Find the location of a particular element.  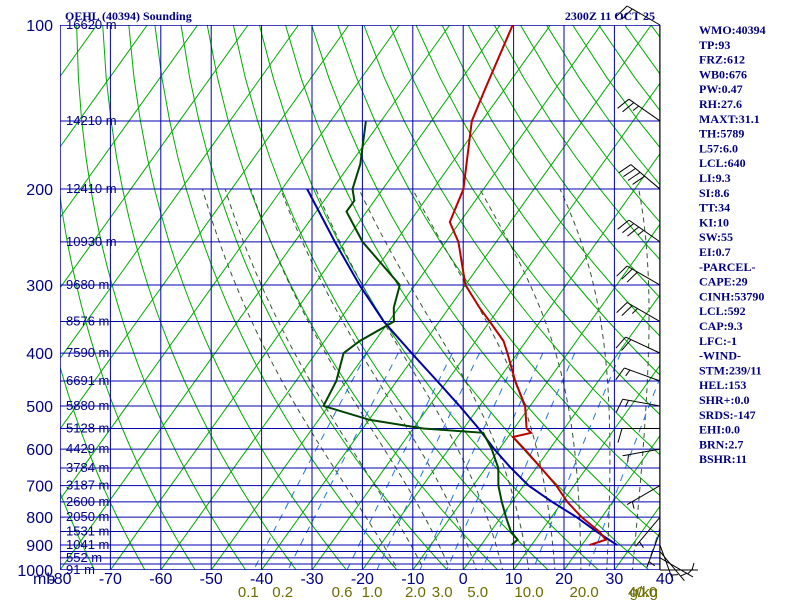

index-item: LFC:-1 is located at coordinates (718, 341).